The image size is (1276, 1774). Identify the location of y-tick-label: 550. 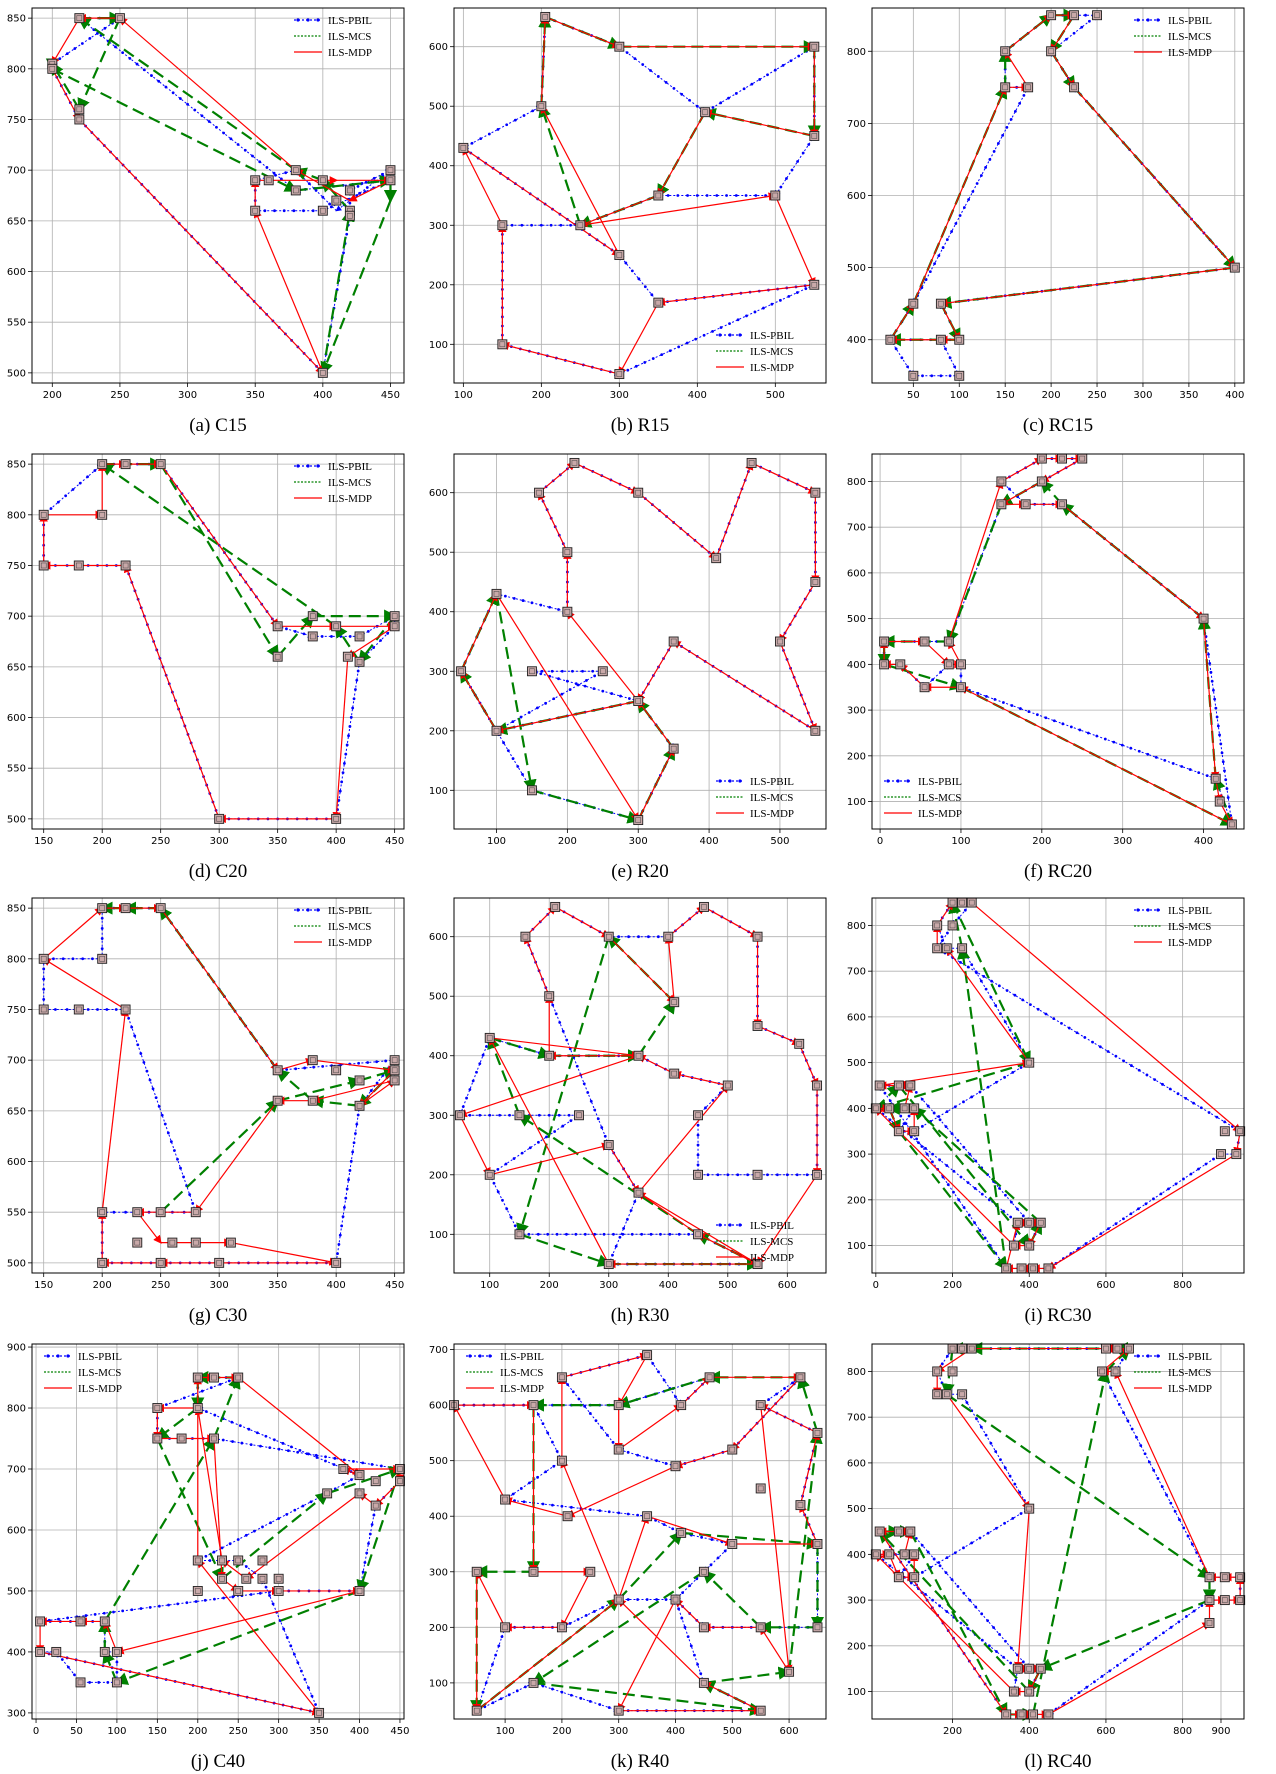
(16, 323).